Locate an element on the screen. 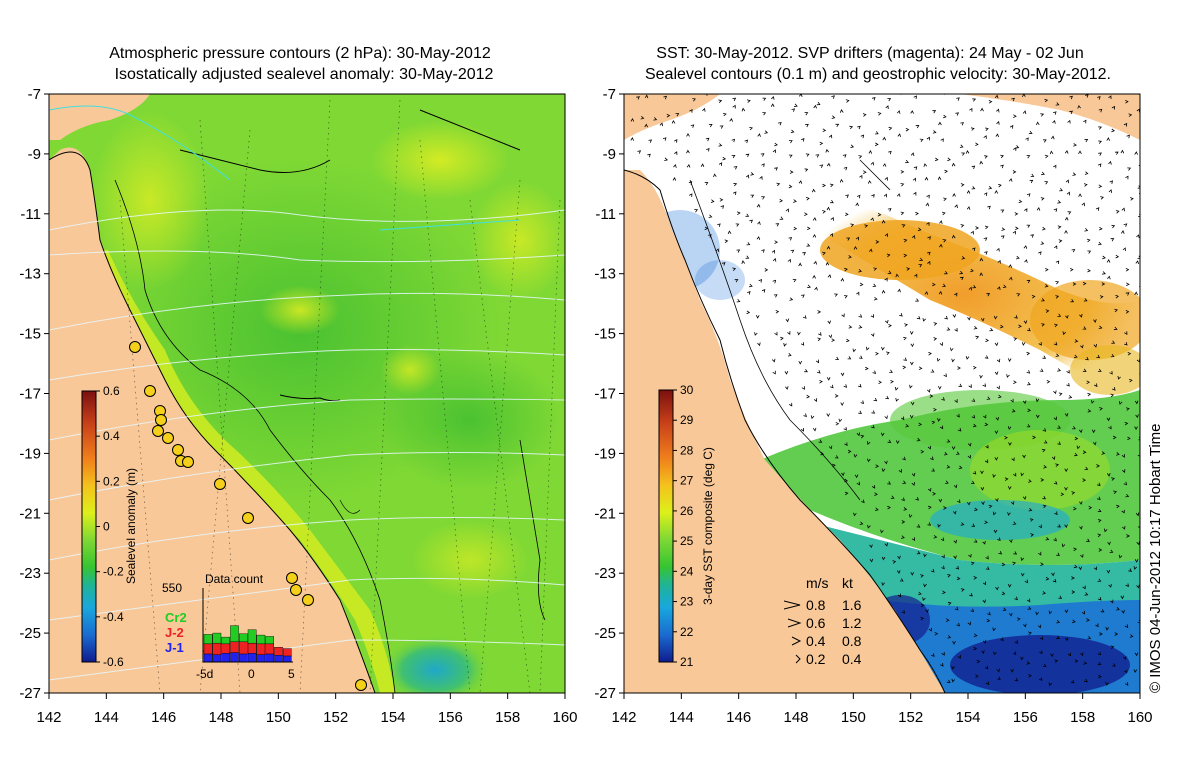  lon-tick-label: 158 is located at coordinates (1082, 717).